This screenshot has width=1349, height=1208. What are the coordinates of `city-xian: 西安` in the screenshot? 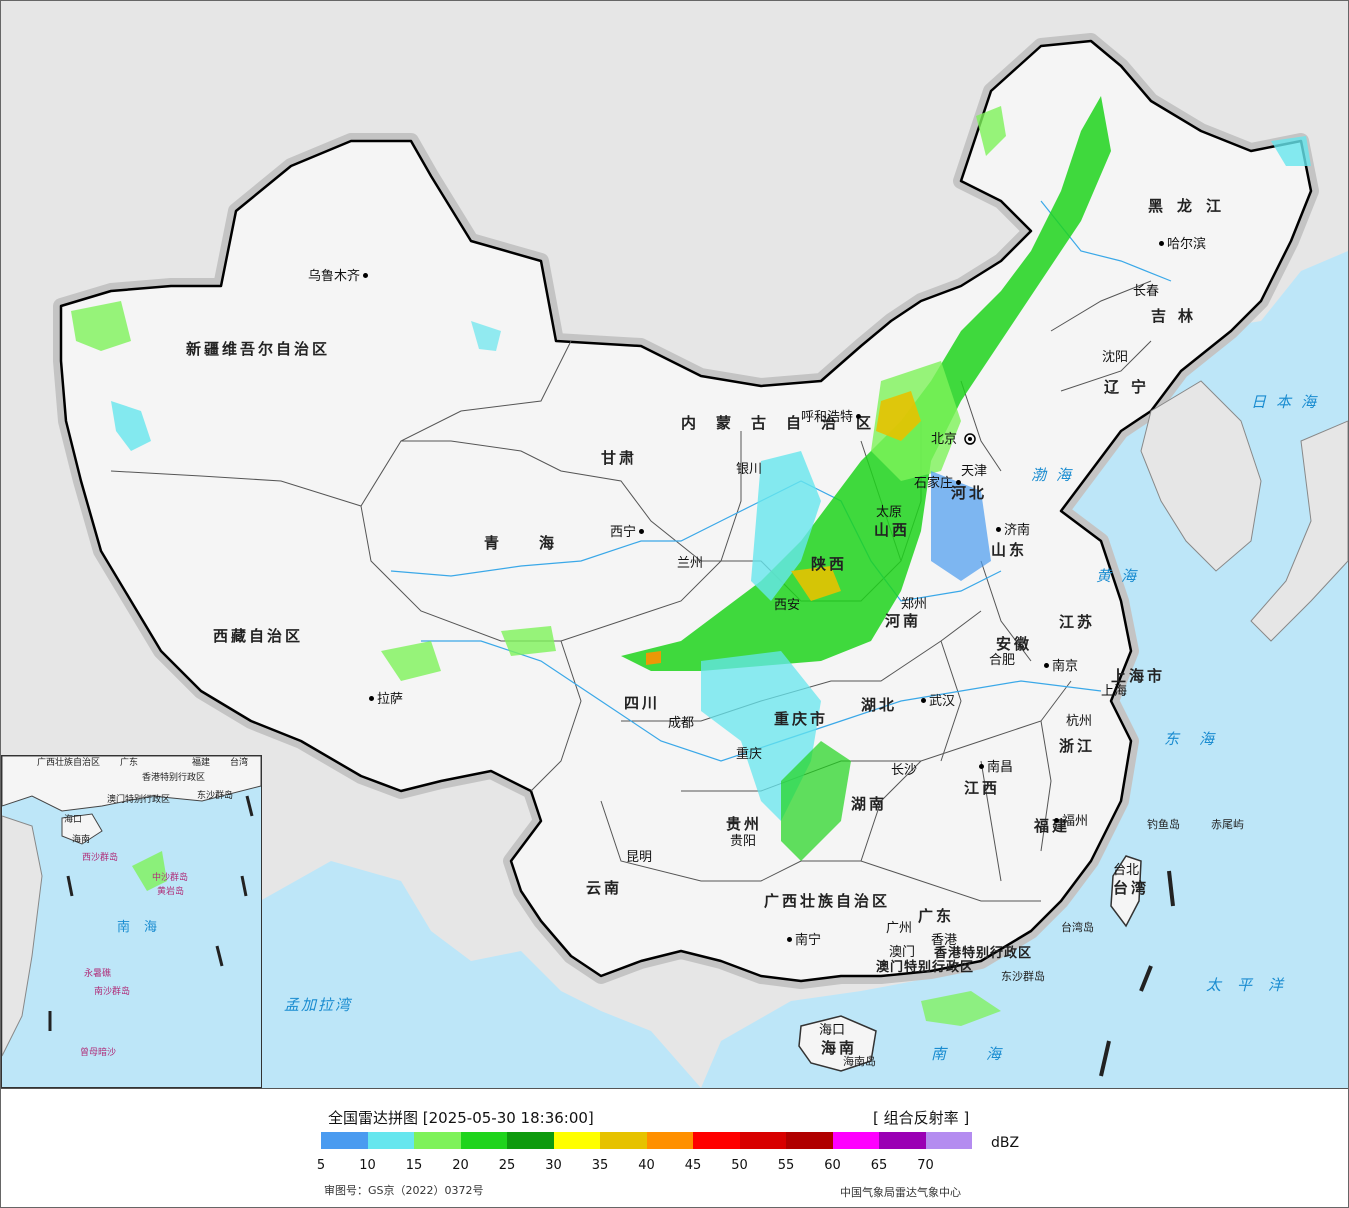 It's located at (787, 605).